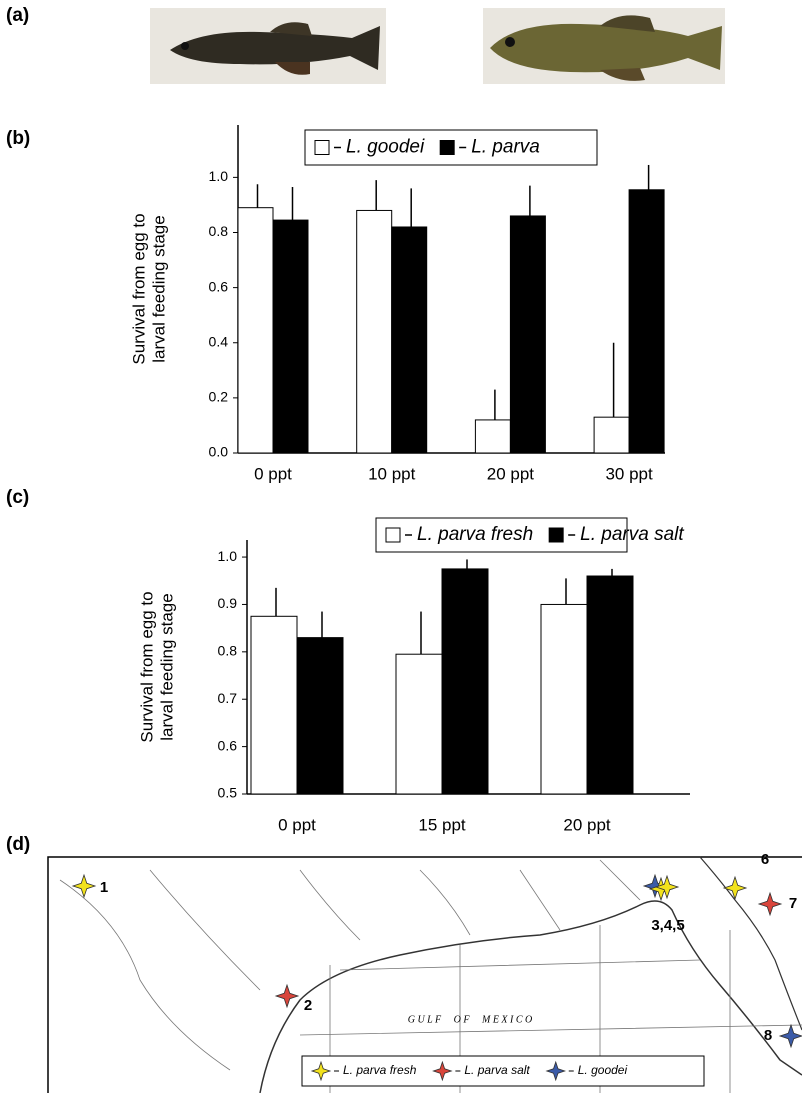 This screenshot has width=802, height=1093. I want to click on legend-label: L. parva, so click(505, 147).